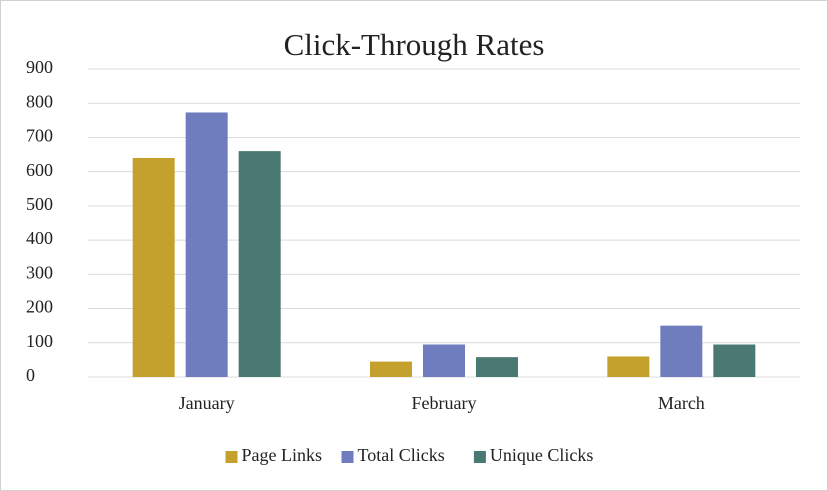  What do you see at coordinates (282, 455) in the screenshot?
I see `legend-label: Page Links` at bounding box center [282, 455].